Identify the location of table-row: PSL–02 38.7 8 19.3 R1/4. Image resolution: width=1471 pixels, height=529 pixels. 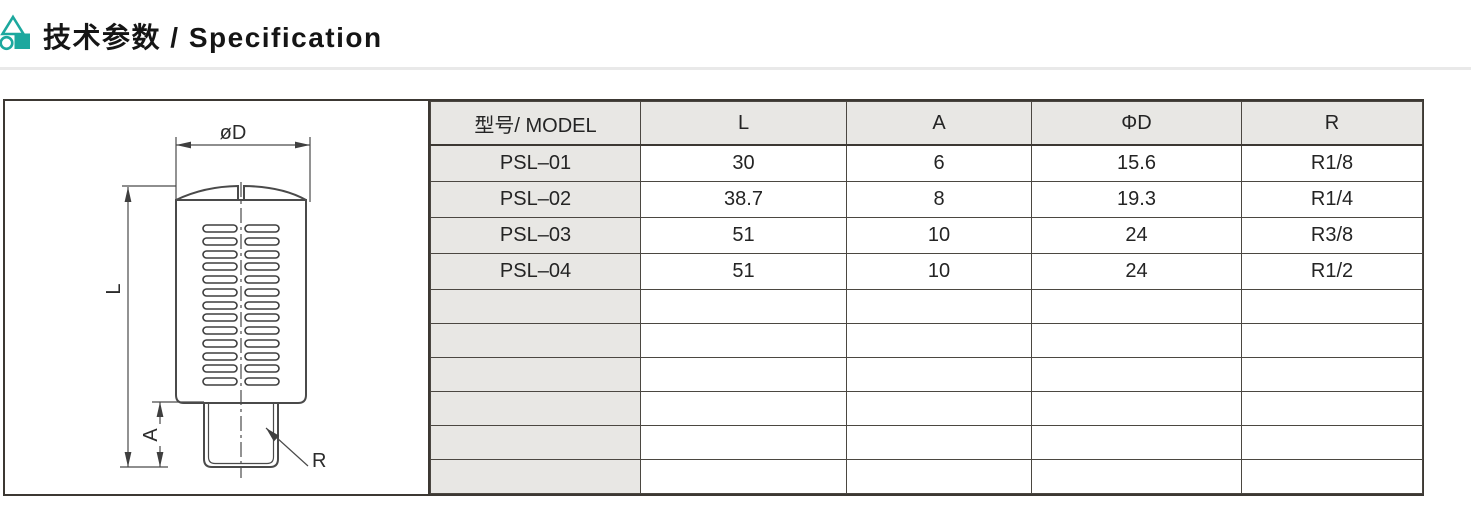
(926, 199).